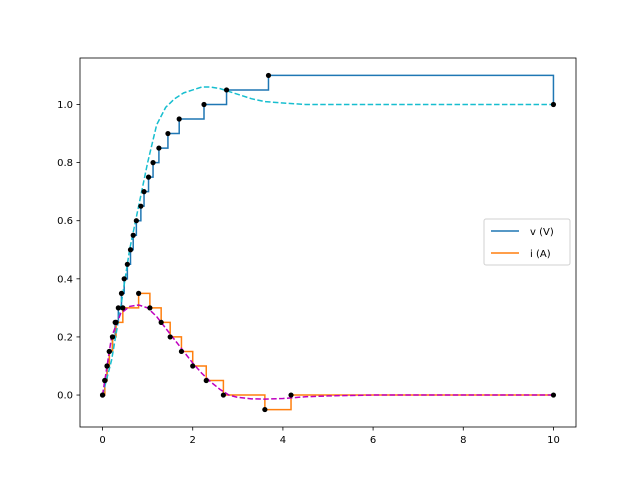 The width and height of the screenshot is (640, 484). I want to click on legend: v (V) i (A), so click(527, 242).